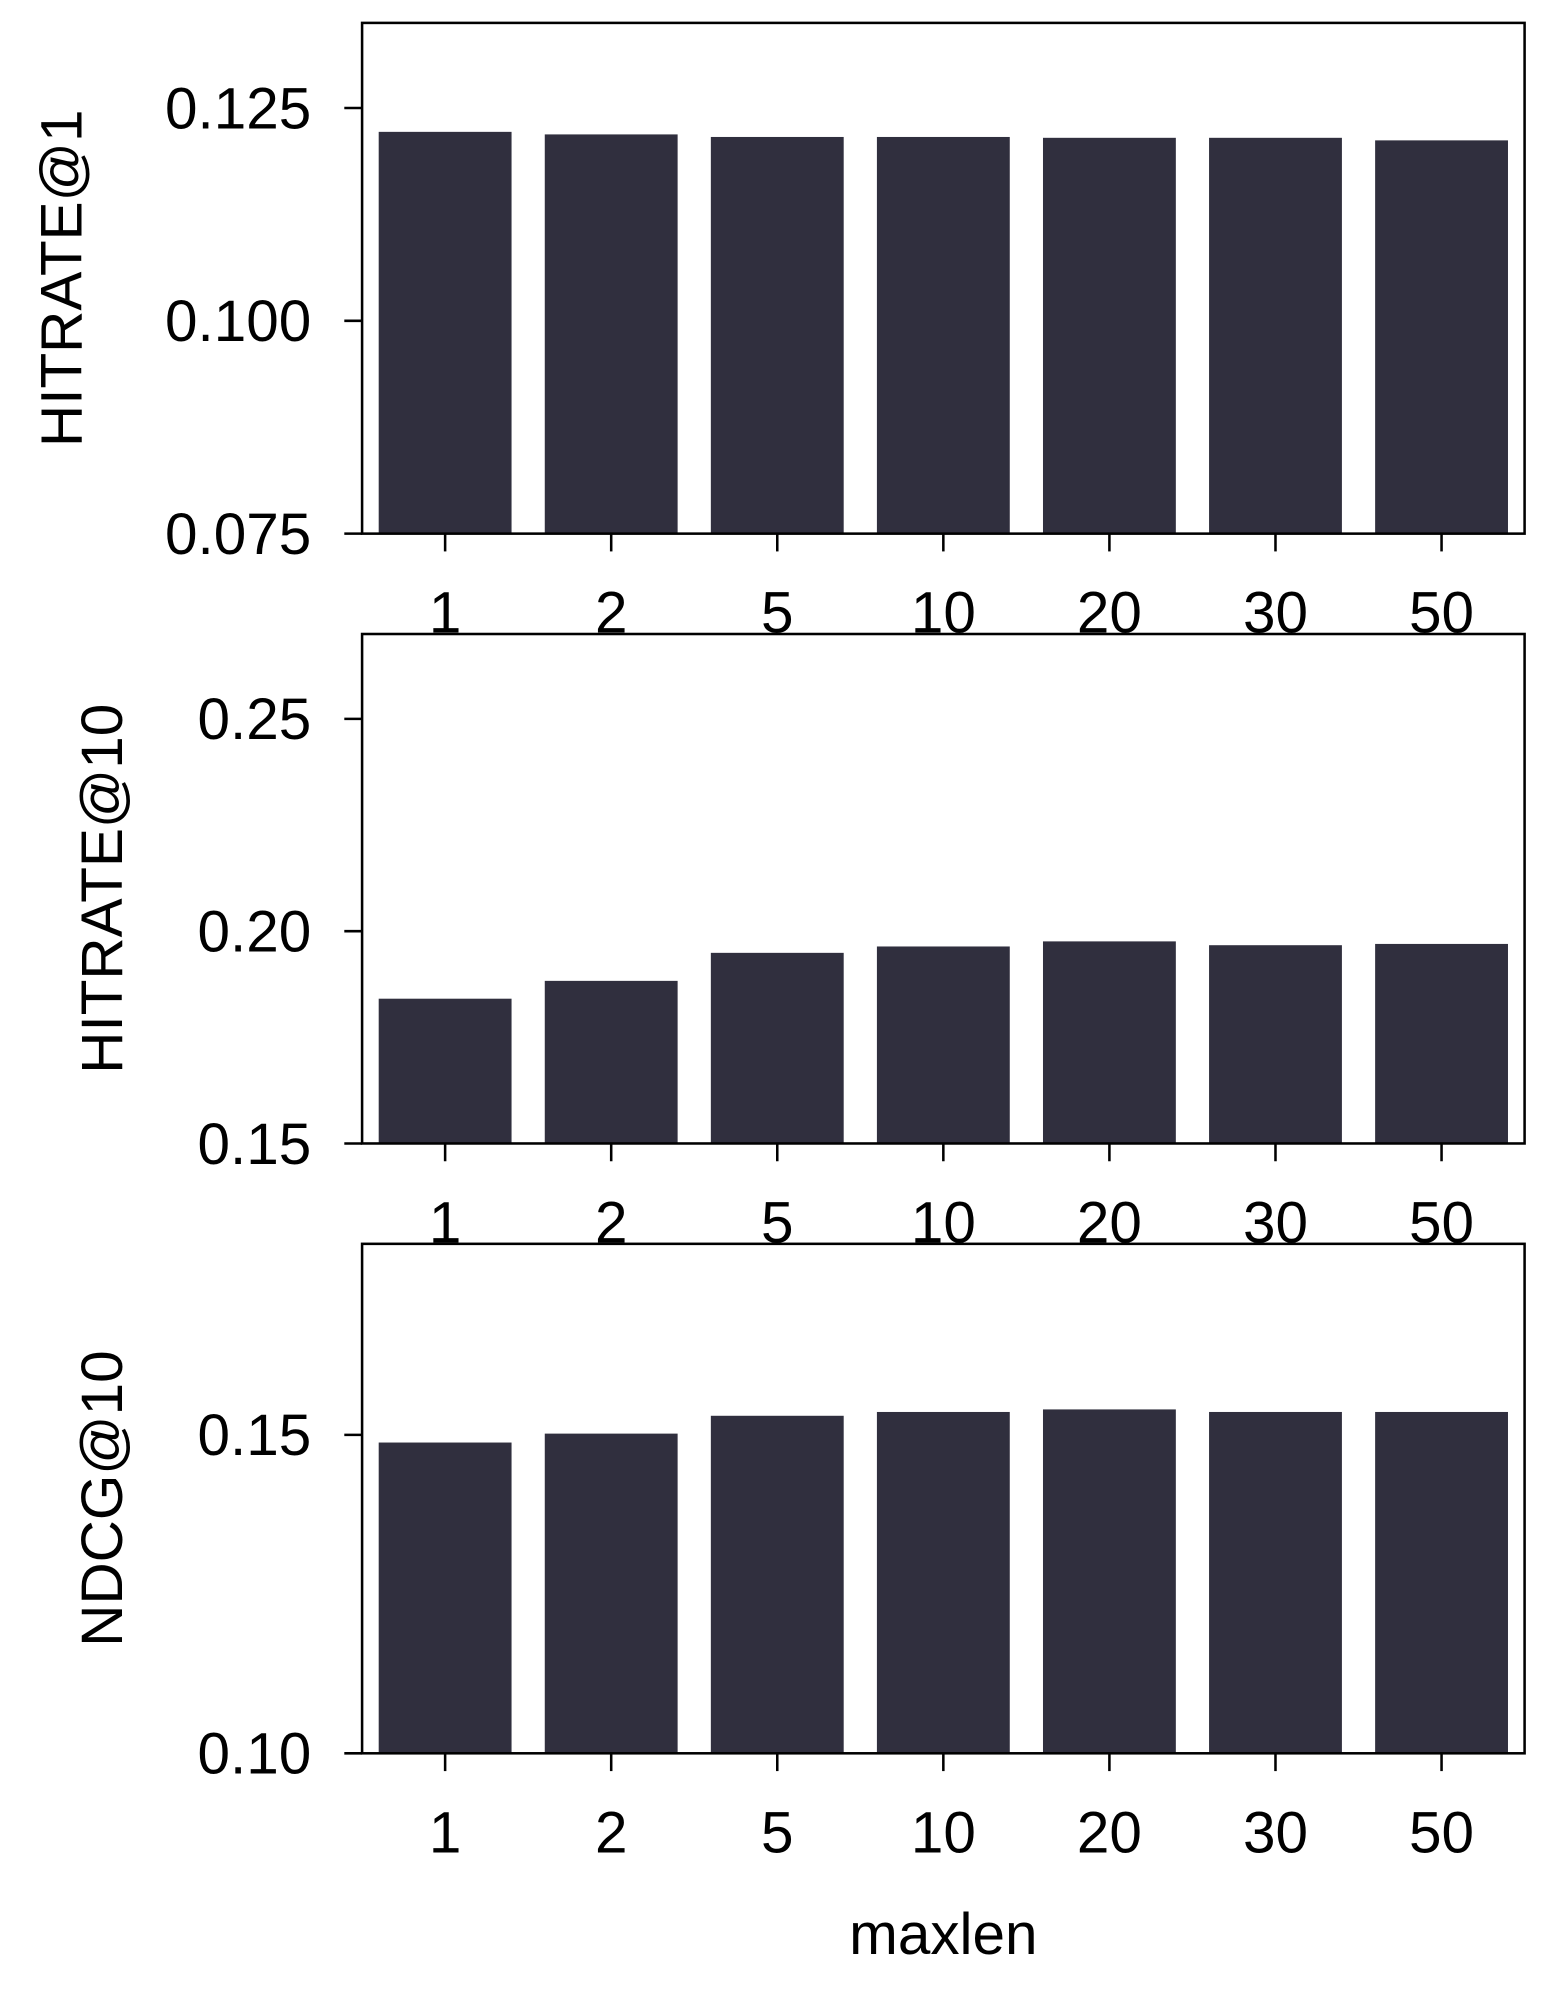 The height and width of the screenshot is (1996, 1550). Describe the element at coordinates (61, 278) in the screenshot. I see `y-axis-label: HITRATE@1` at that location.